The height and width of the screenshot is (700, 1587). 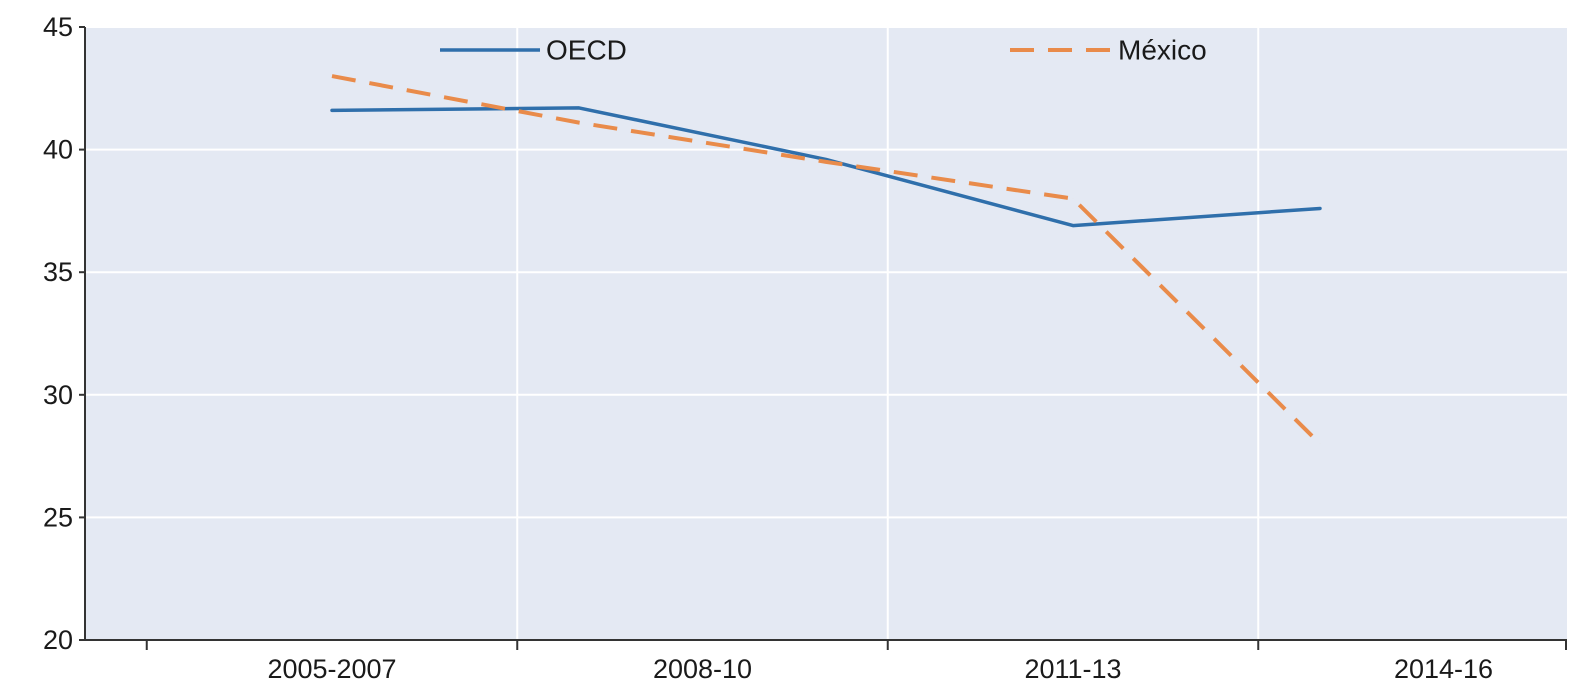 What do you see at coordinates (58, 517) in the screenshot?
I see `y-tick-label-25: 25` at bounding box center [58, 517].